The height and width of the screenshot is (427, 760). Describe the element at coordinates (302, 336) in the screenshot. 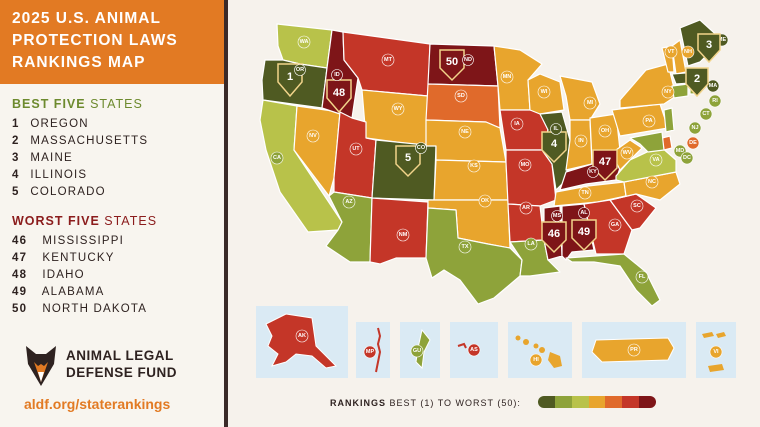

I see `label-ak: AK` at that location.